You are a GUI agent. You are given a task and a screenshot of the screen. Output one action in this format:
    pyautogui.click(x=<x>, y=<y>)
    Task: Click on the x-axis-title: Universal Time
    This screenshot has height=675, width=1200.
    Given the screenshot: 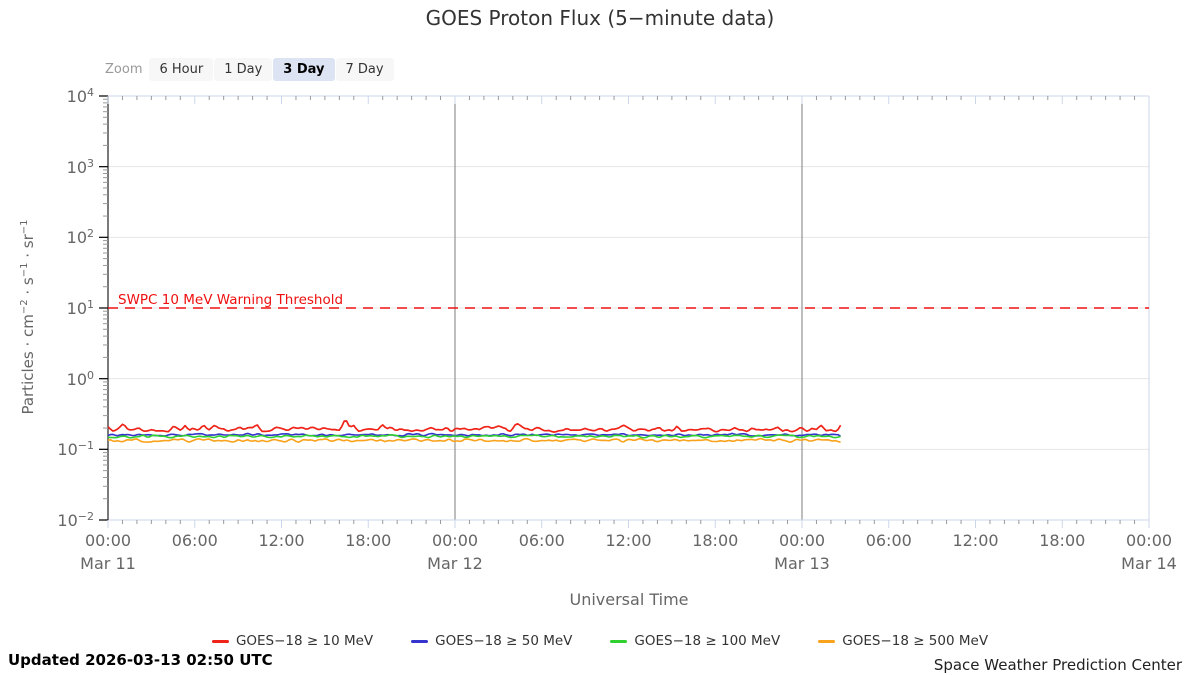 What is the action you would take?
    pyautogui.click(x=629, y=599)
    